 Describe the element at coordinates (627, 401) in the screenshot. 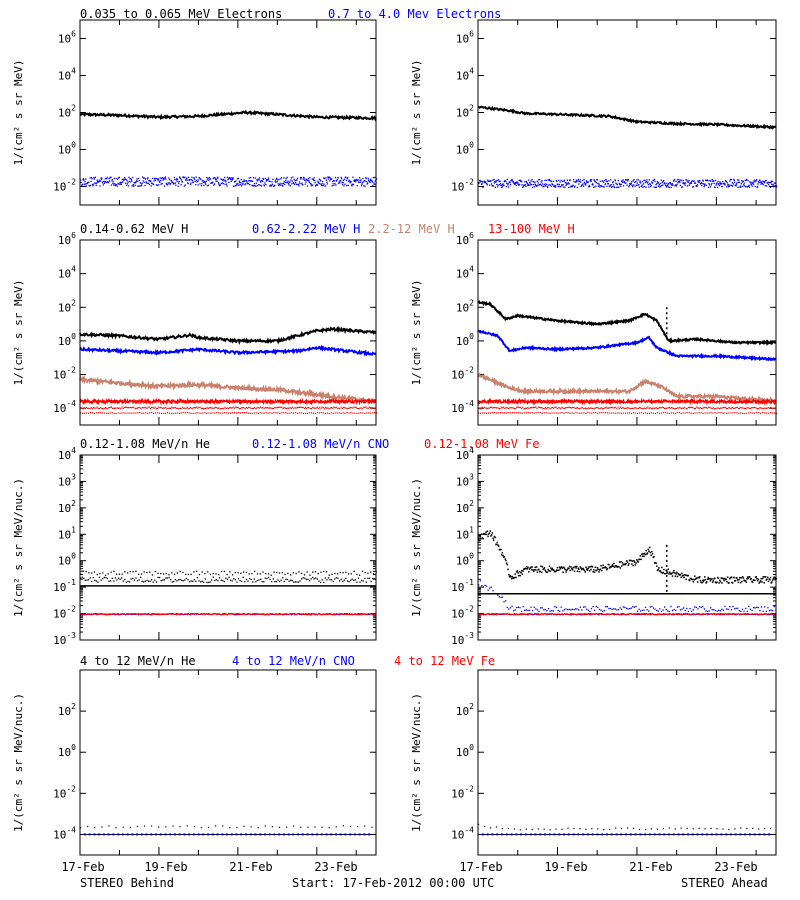

I see `series-line` at that location.